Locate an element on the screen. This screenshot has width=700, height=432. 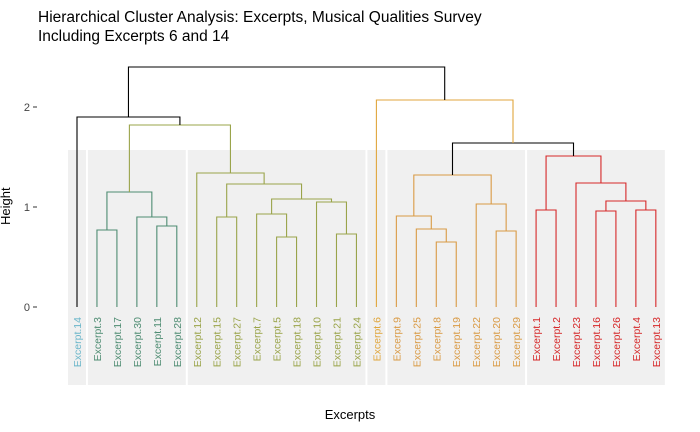
leaf-label: Excerpt.13 is located at coordinates (657, 342).